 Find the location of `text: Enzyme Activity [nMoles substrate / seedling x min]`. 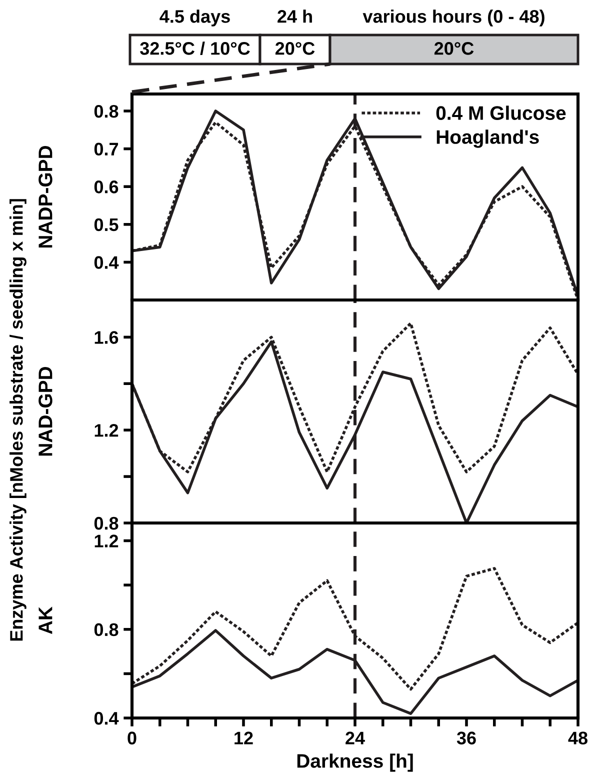

text: Enzyme Activity [nMoles substrate / seedling x min] is located at coordinates (18, 420).